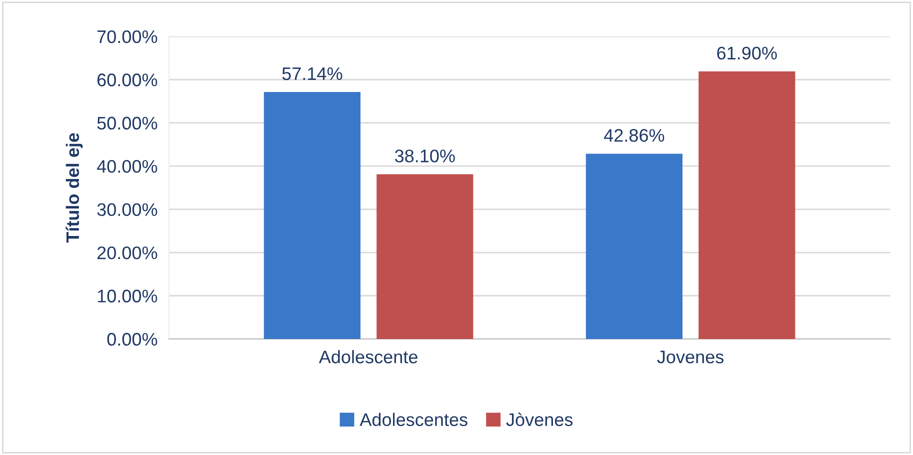 This screenshot has height=455, width=913. I want to click on data-label: 42.86%, so click(634, 135).